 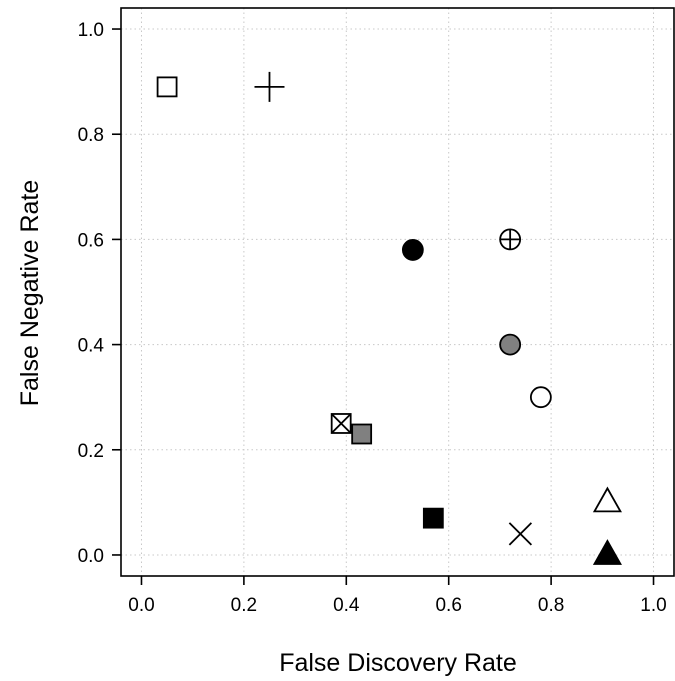 What do you see at coordinates (91, 346) in the screenshot?
I see `y-tick-label: 0.4` at bounding box center [91, 346].